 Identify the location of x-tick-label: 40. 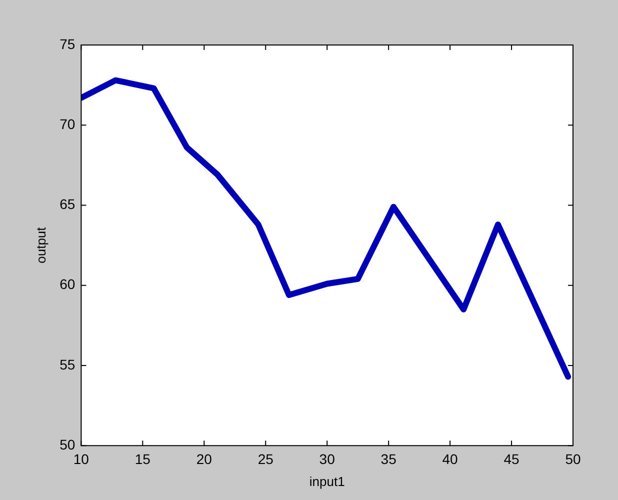
(450, 458).